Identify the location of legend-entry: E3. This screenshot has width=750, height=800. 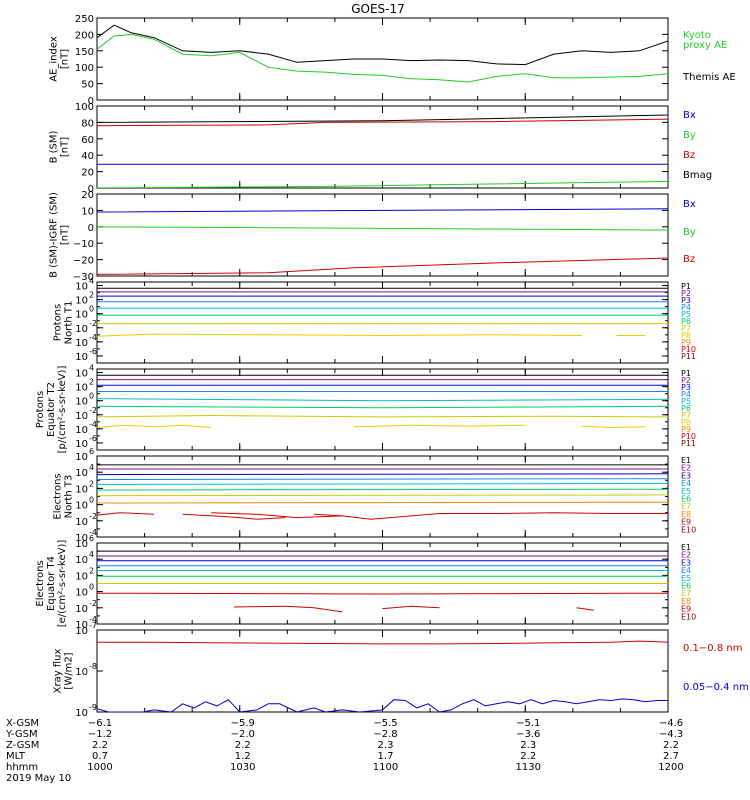
(686, 475).